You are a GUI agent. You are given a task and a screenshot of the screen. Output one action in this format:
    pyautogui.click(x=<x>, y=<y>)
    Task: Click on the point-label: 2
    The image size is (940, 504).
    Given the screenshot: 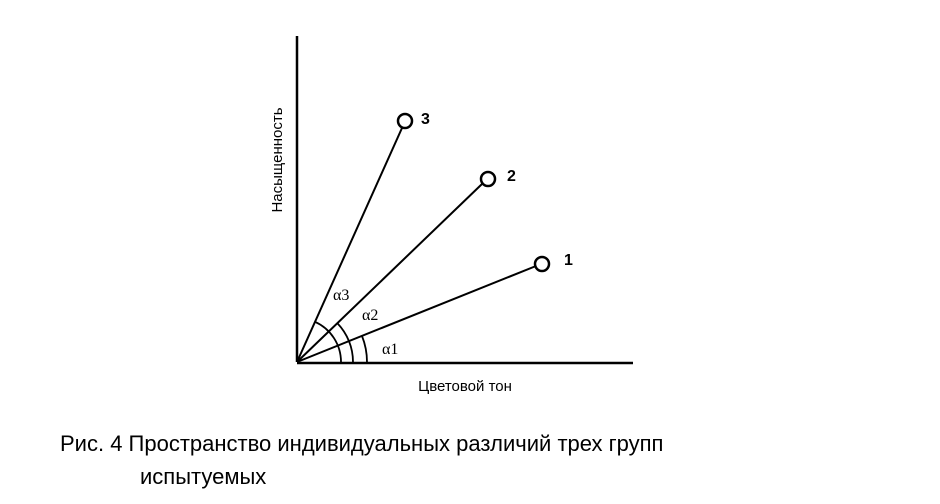 What is the action you would take?
    pyautogui.click(x=511, y=176)
    